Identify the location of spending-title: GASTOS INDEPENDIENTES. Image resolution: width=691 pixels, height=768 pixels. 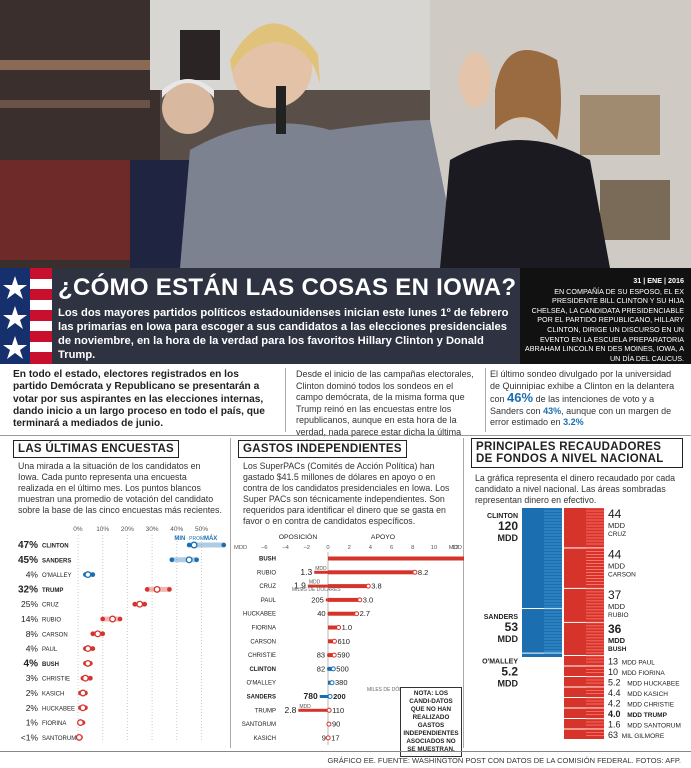
(322, 449).